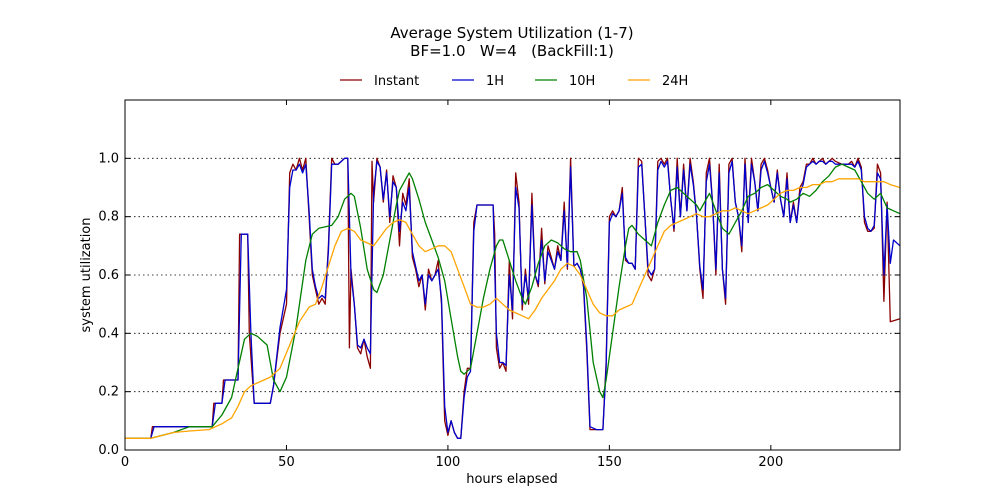 The height and width of the screenshot is (500, 1000). I want to click on x-axis-label: hours elapsed, so click(512, 479).